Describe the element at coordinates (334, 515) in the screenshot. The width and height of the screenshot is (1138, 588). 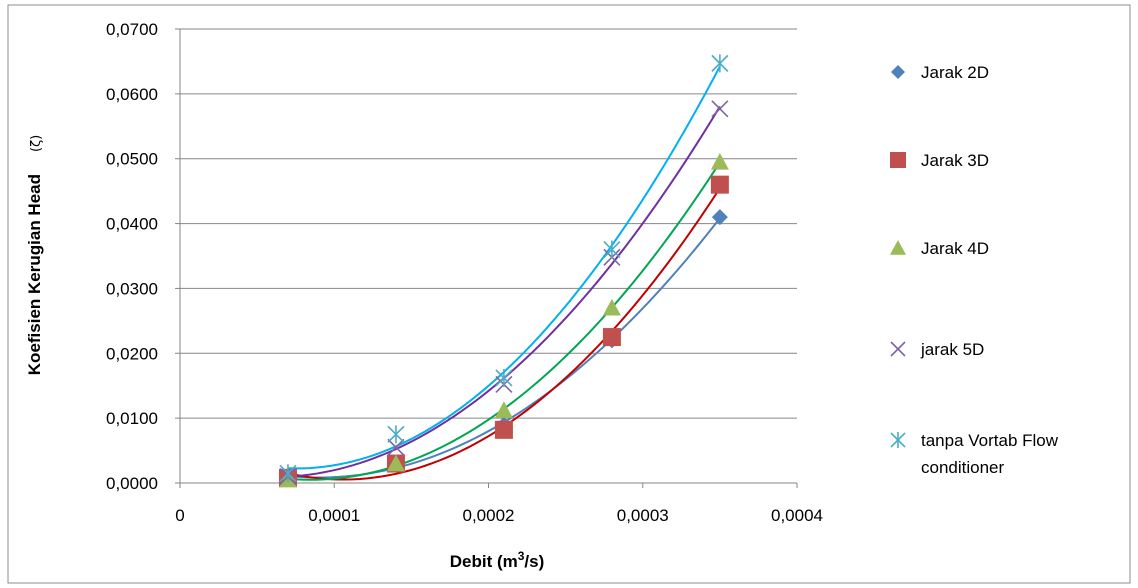
I see `x-tick-label: 0,0001` at that location.